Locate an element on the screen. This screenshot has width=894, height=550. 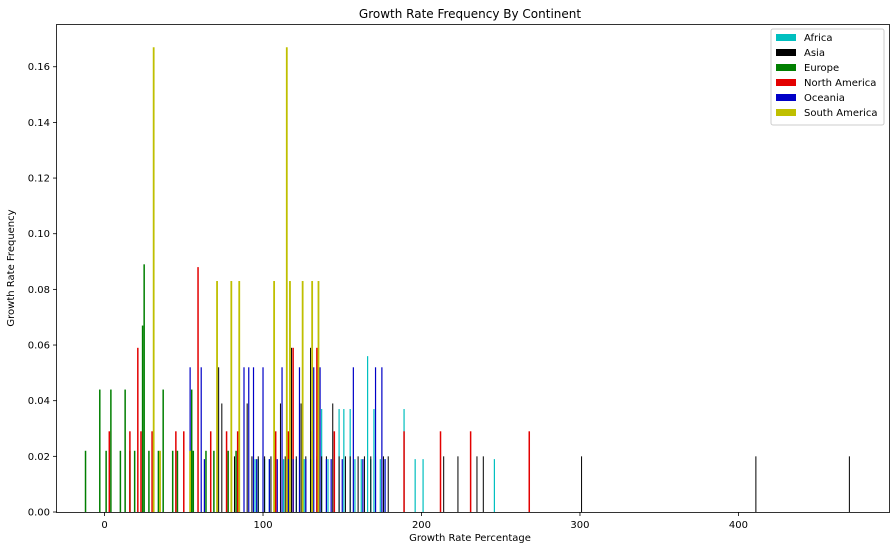
legend-box is located at coordinates (827, 77).